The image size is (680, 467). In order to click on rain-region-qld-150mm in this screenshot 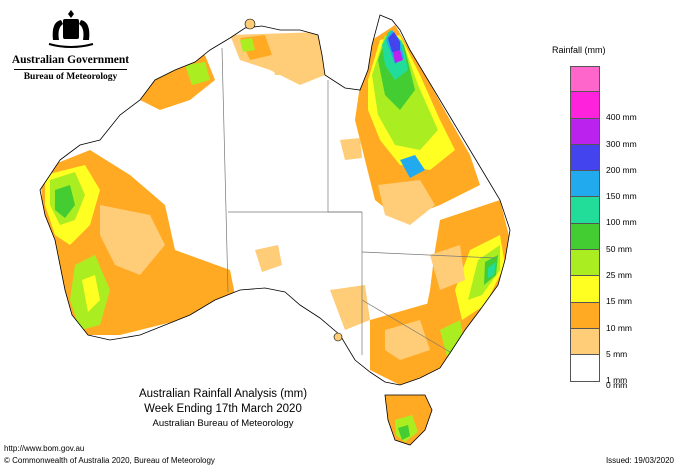, I will do `click(394, 43)`.